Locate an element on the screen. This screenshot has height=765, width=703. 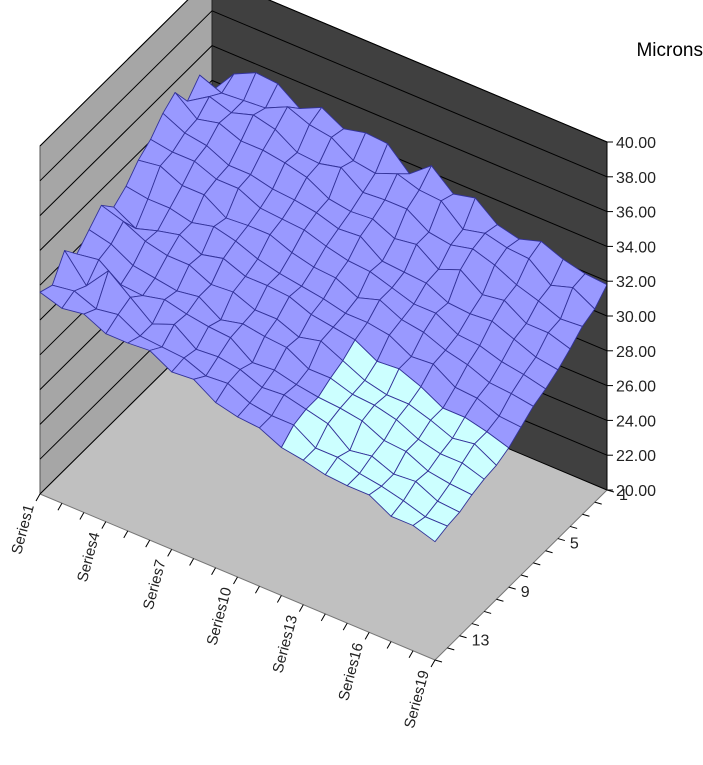
z-tick-label: 40.00 is located at coordinates (636, 143).